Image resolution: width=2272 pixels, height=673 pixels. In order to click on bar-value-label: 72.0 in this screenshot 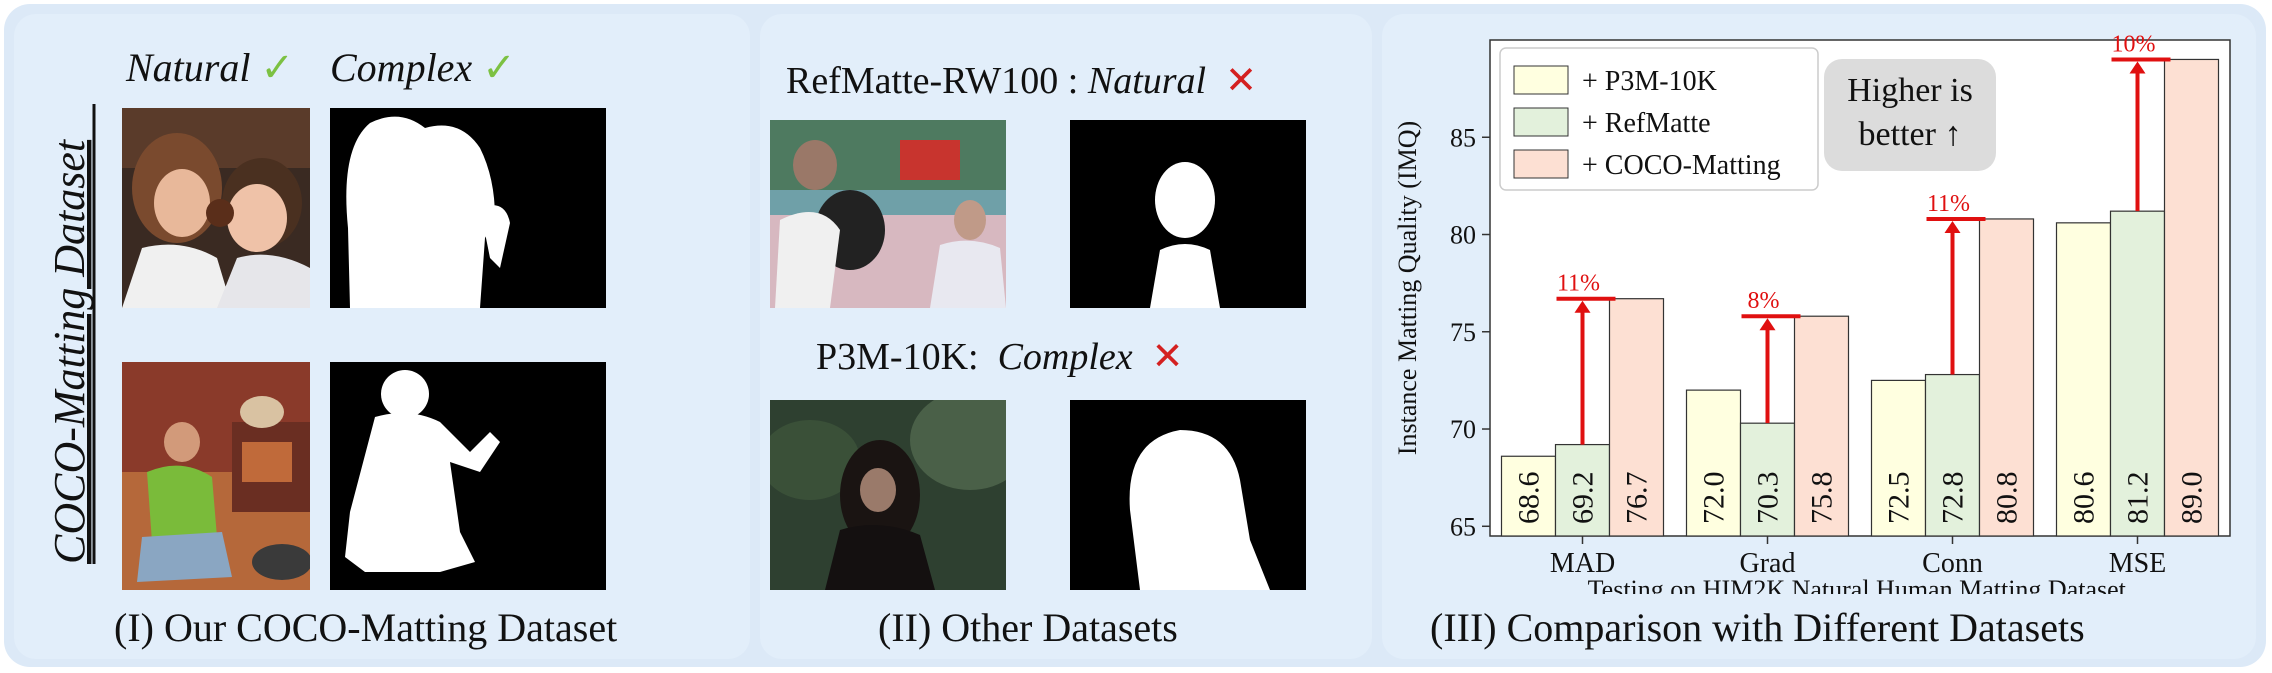, I will do `click(1714, 498)`.